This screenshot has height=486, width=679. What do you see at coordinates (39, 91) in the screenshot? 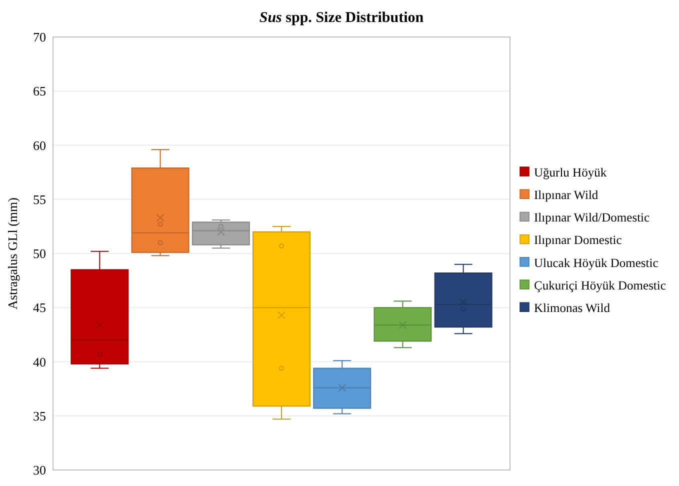
I see `y-tick-label: 65` at bounding box center [39, 91].